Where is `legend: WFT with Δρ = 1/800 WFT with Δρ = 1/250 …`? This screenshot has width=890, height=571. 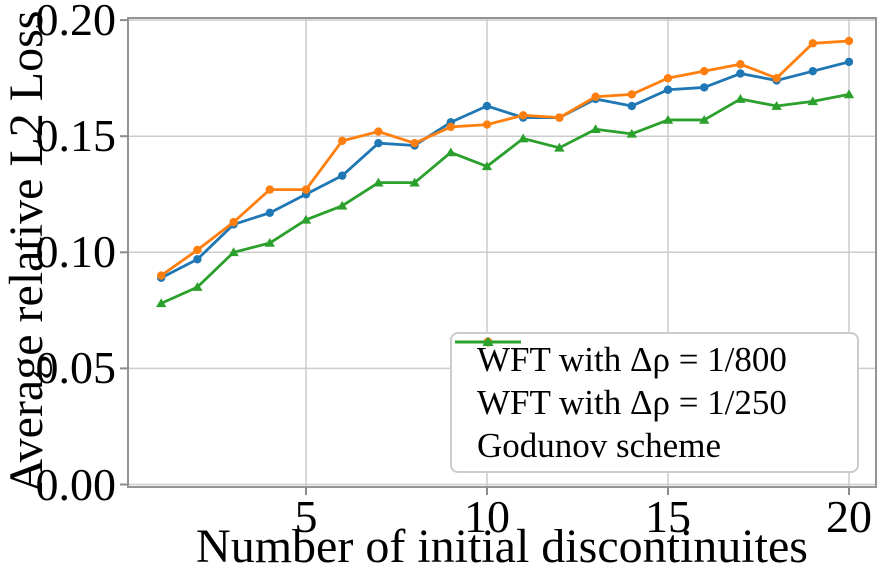
legend: WFT with Δρ = 1/800 WFT with Δρ = 1/250 … is located at coordinates (654, 402).